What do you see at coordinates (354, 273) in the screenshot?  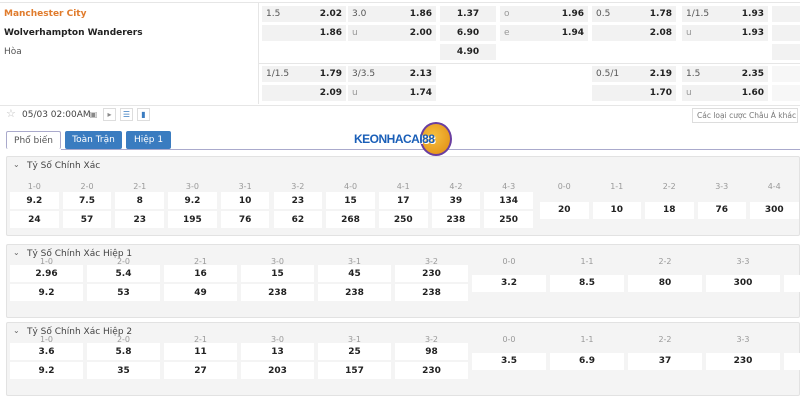 I see `score-odds: 45` at bounding box center [354, 273].